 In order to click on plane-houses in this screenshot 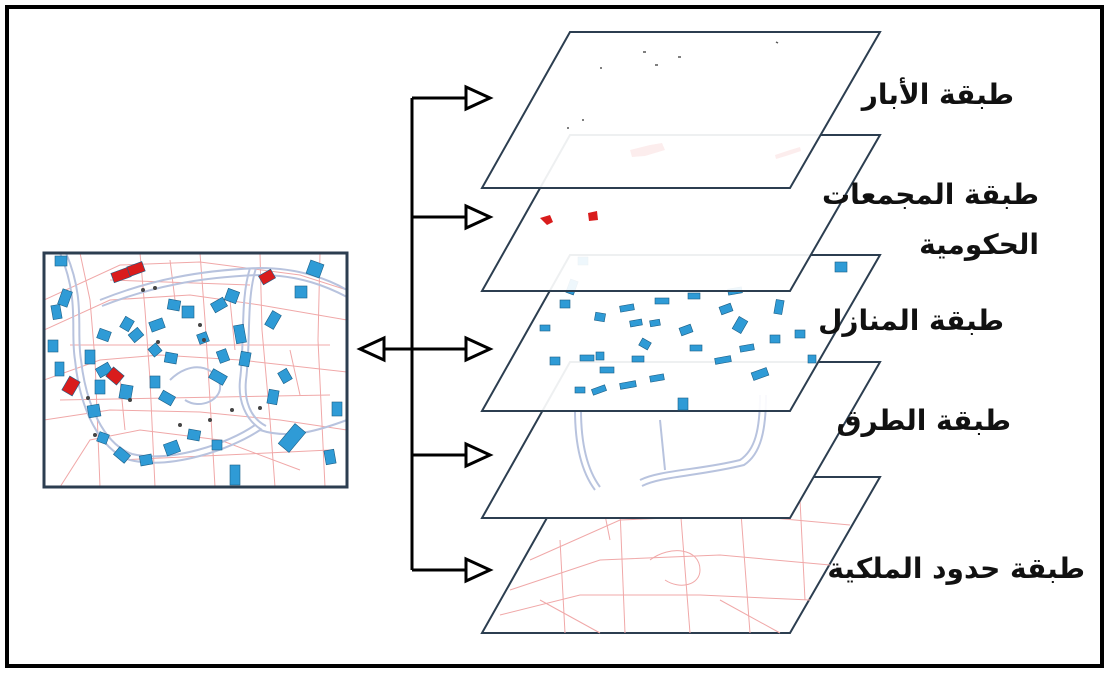, I will do `click(681, 333)`.